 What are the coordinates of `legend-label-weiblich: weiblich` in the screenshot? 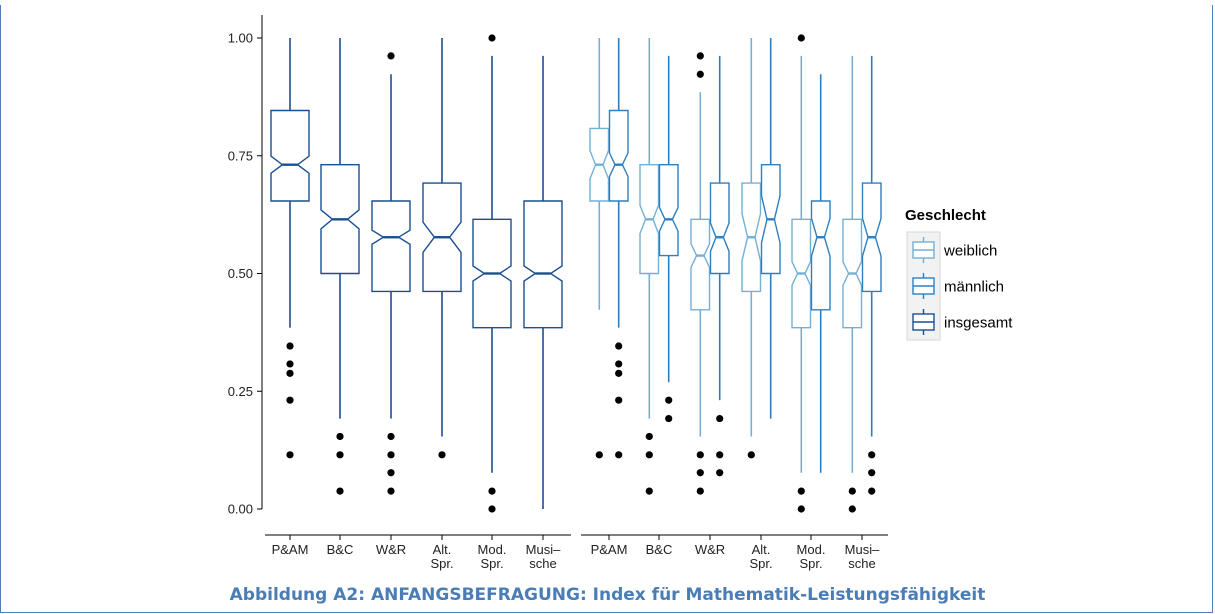 It's located at (970, 251).